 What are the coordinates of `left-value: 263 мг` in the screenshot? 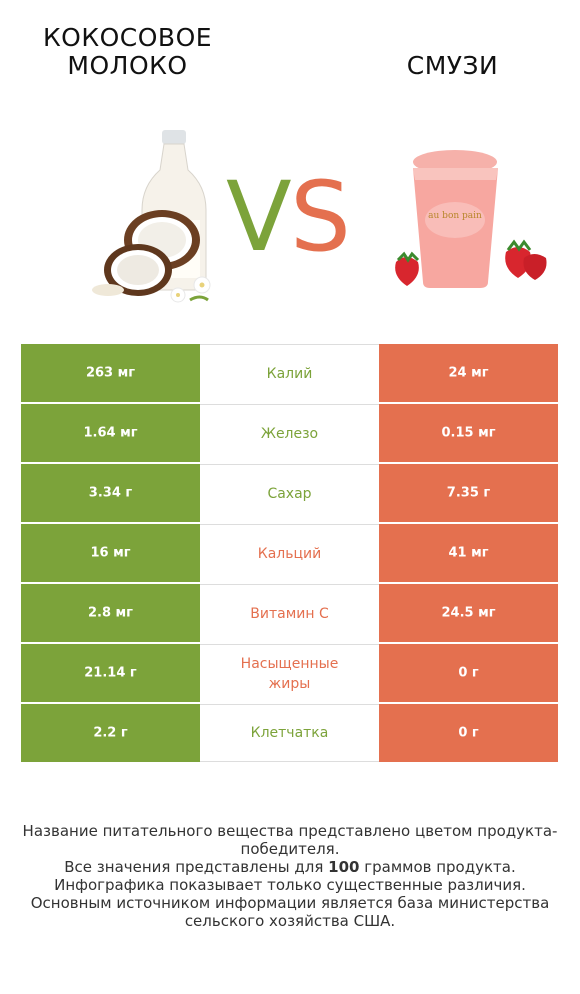 It's located at (110, 373).